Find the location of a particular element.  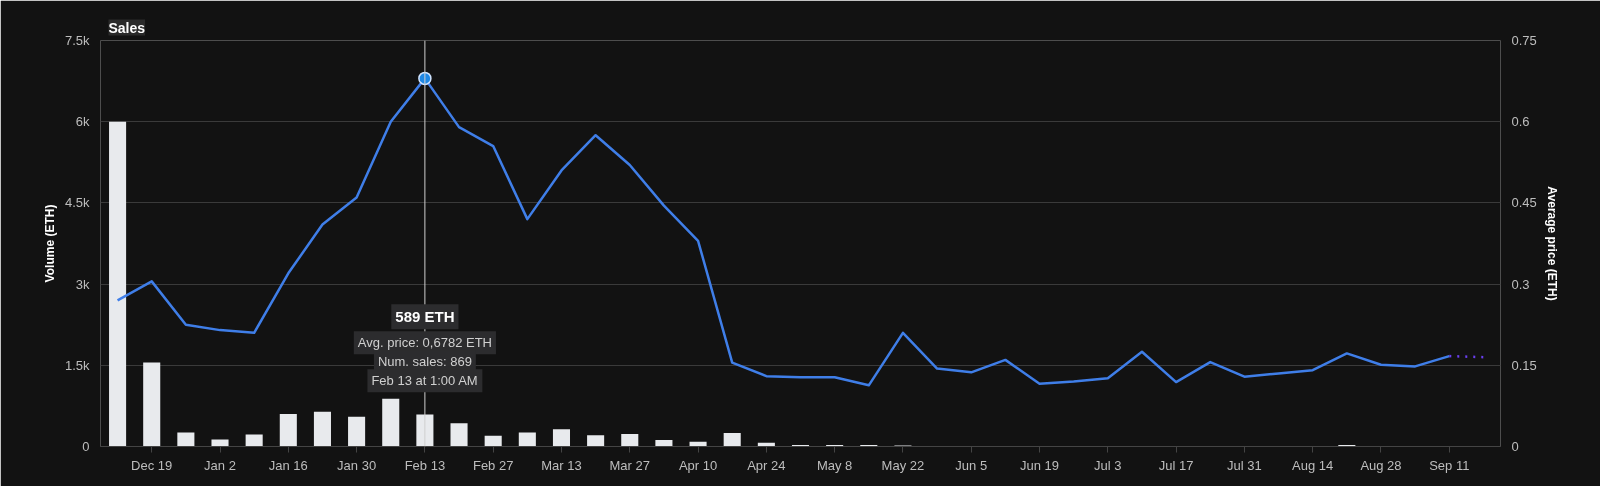

y2-tick-label: 0 is located at coordinates (1515, 446).